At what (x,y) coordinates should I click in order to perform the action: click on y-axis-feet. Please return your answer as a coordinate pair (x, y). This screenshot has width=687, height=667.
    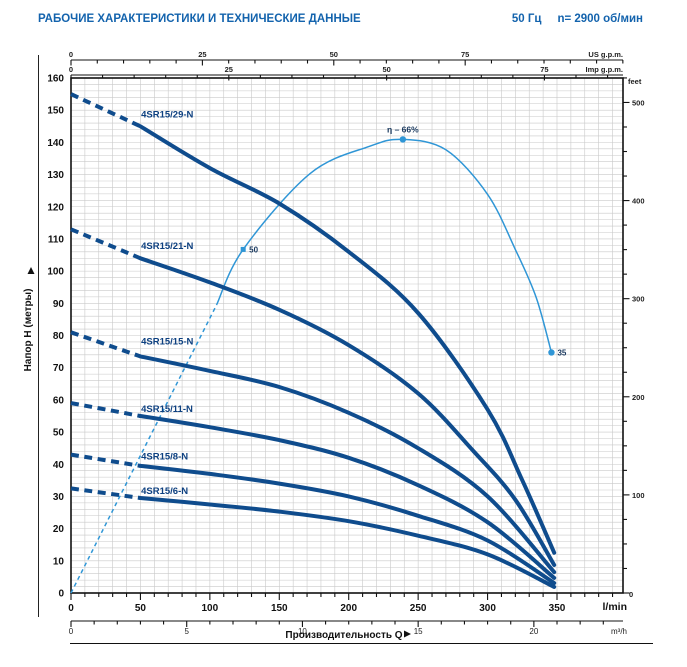
    Looking at the image, I should click on (626, 335).